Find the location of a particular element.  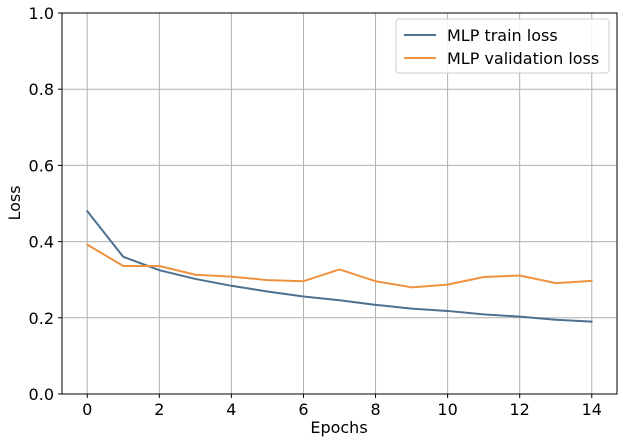

x-tick-label: 8 is located at coordinates (375, 409).